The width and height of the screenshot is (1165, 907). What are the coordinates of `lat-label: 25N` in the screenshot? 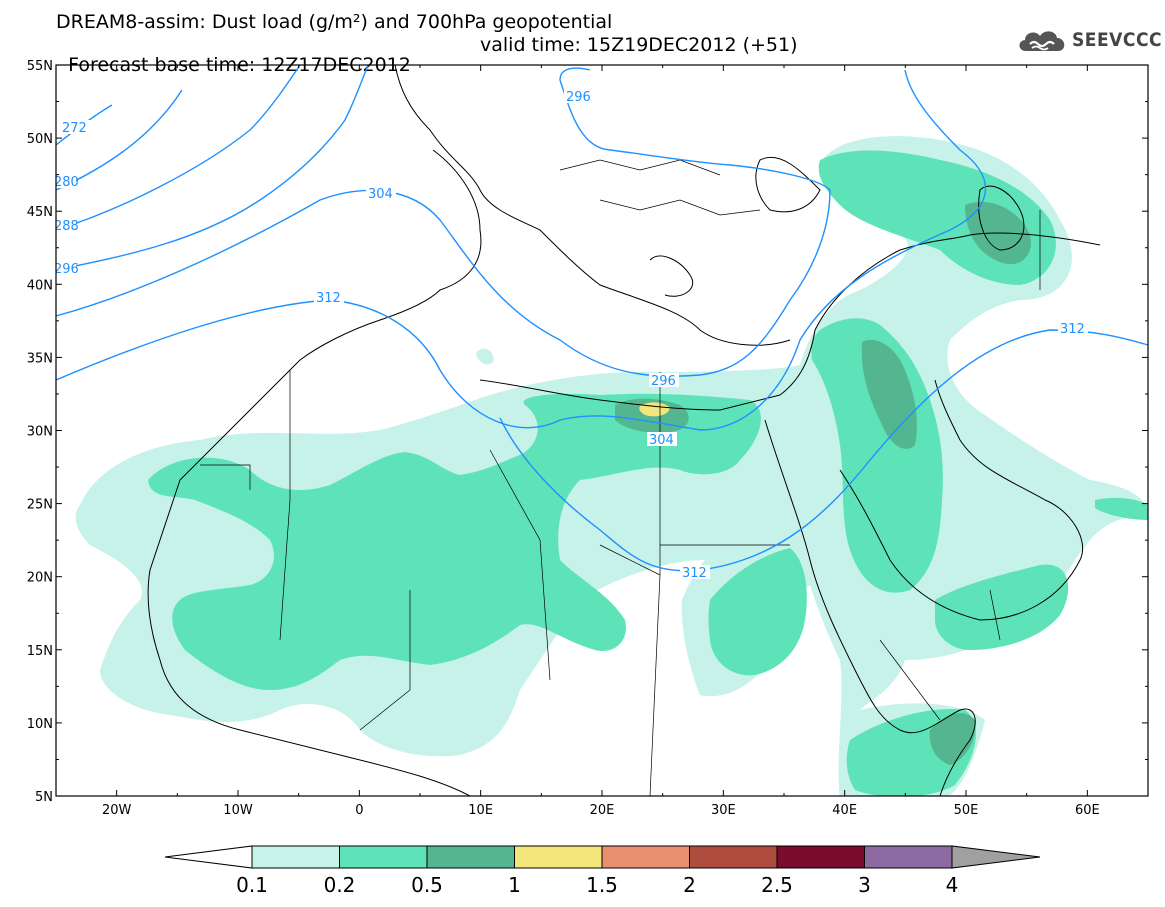 It's located at (40, 505).